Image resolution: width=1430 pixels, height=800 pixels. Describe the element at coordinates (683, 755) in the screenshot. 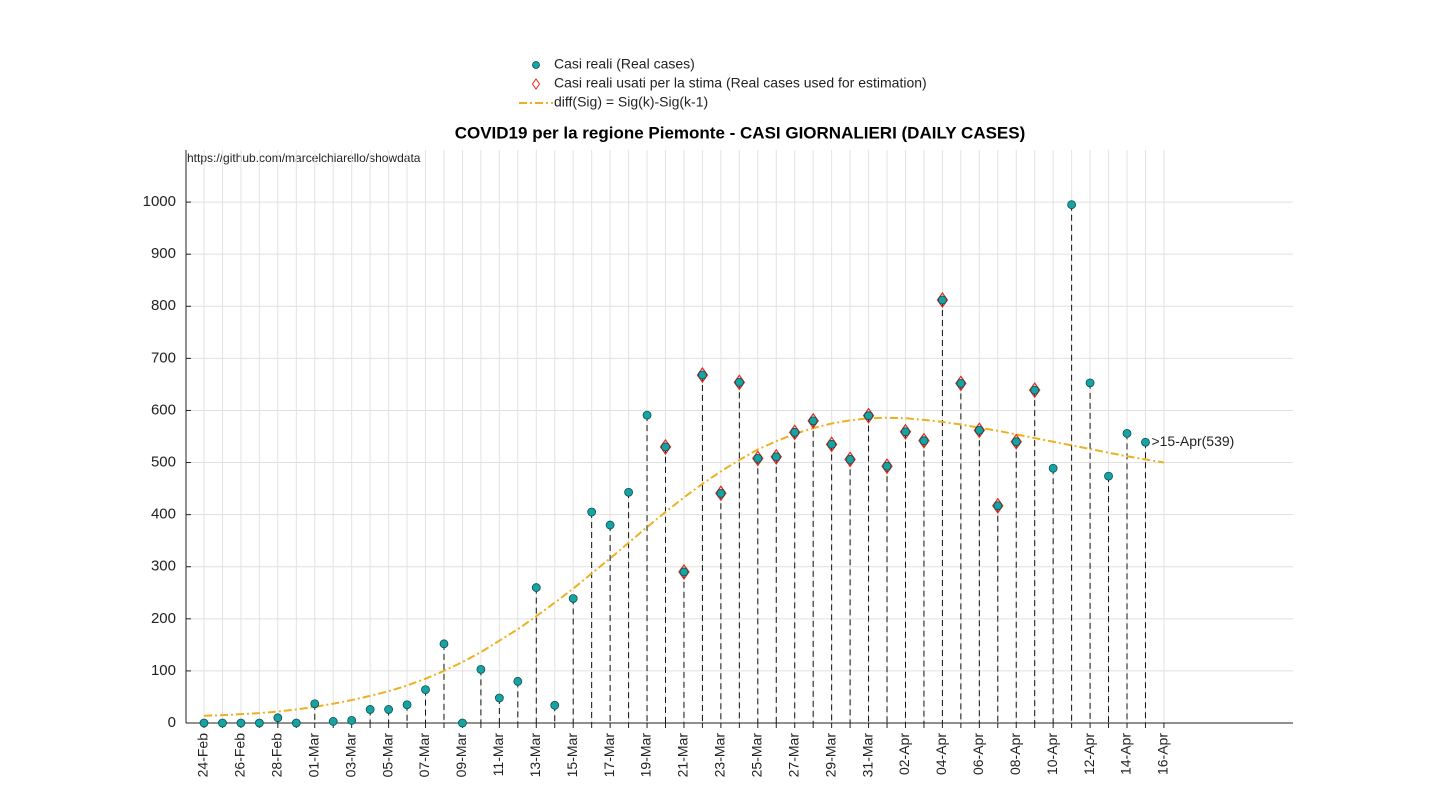

I see `x-tick-label: 21-Mar` at that location.